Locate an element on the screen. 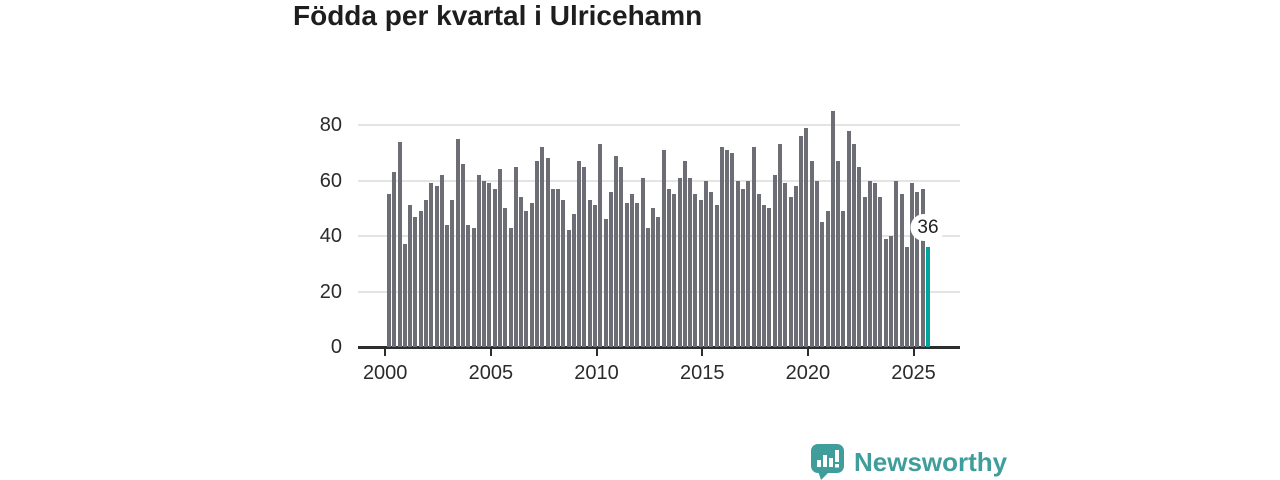 This screenshot has width=1280, height=480. bar-2021-Q4 is located at coordinates (848, 238).